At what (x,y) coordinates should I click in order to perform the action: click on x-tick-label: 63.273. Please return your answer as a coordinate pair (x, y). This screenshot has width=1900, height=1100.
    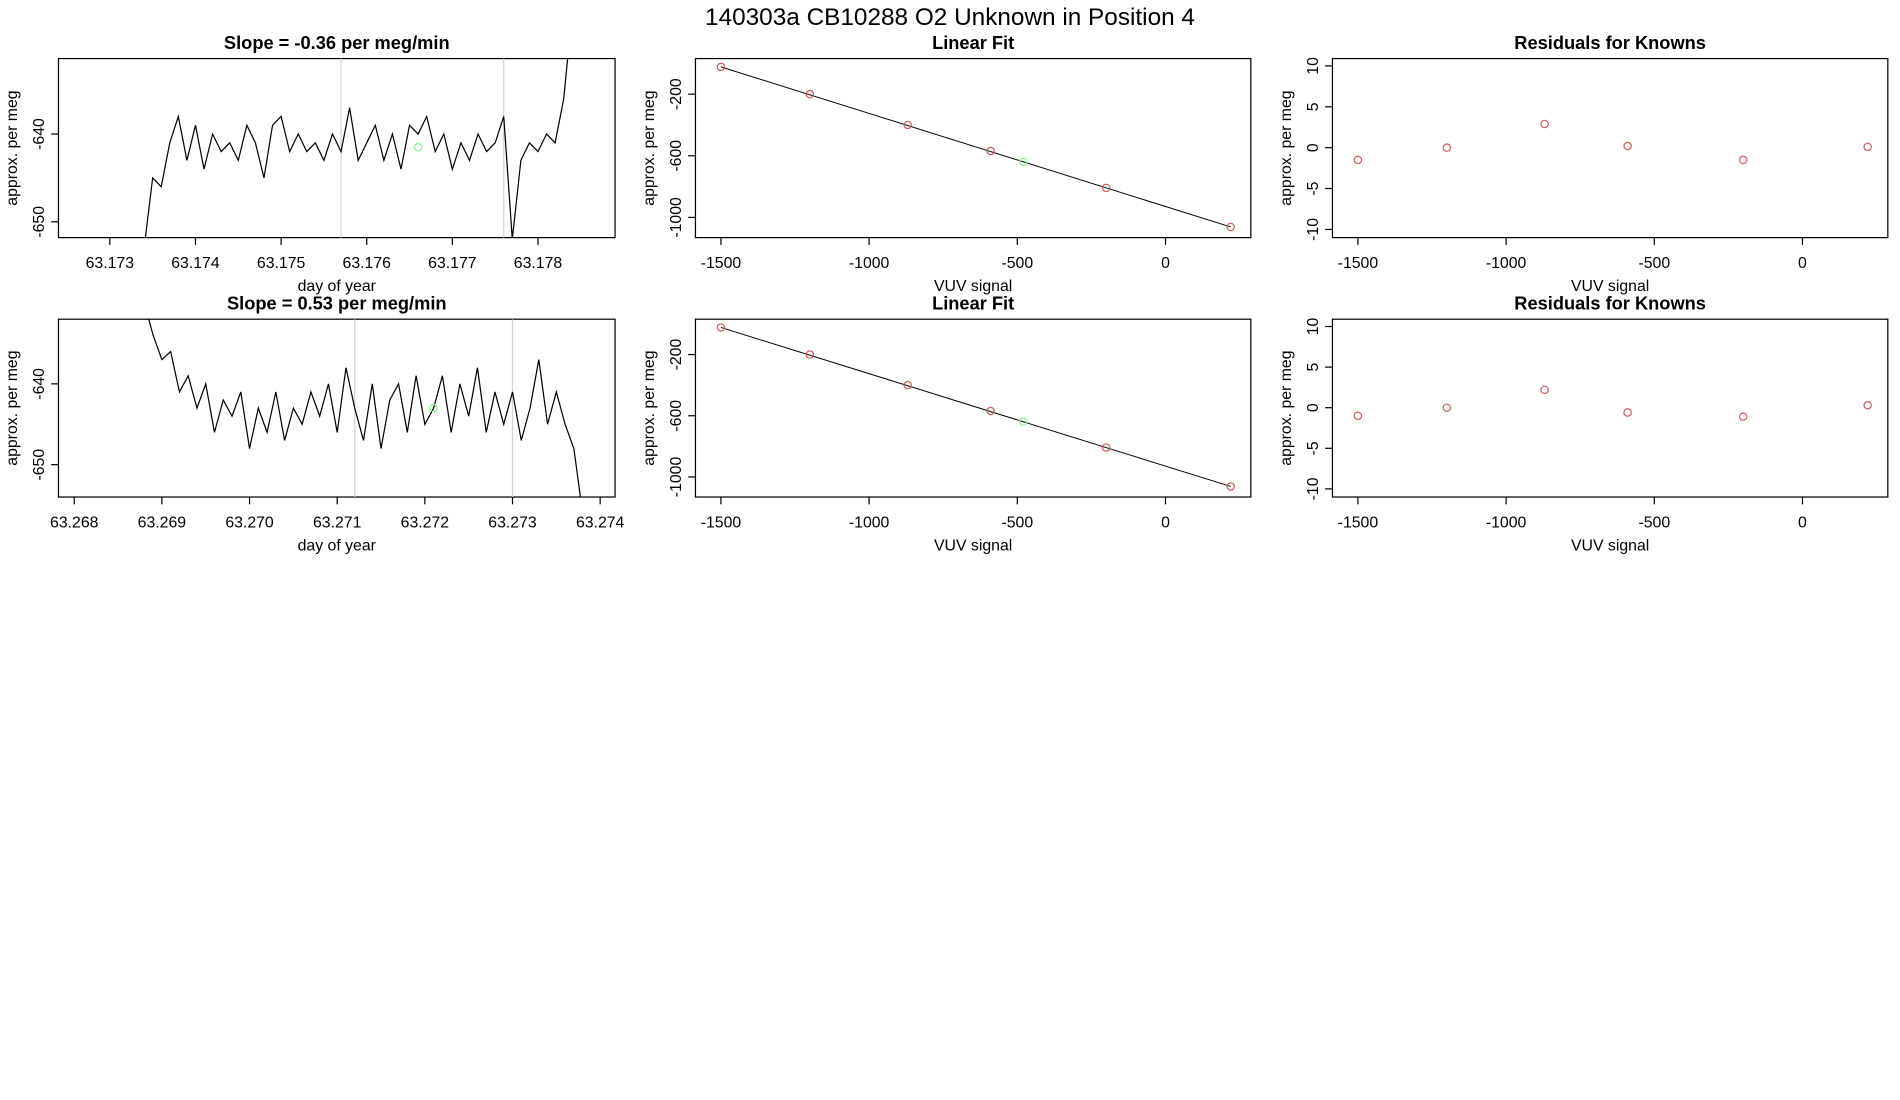
    Looking at the image, I should click on (512, 522).